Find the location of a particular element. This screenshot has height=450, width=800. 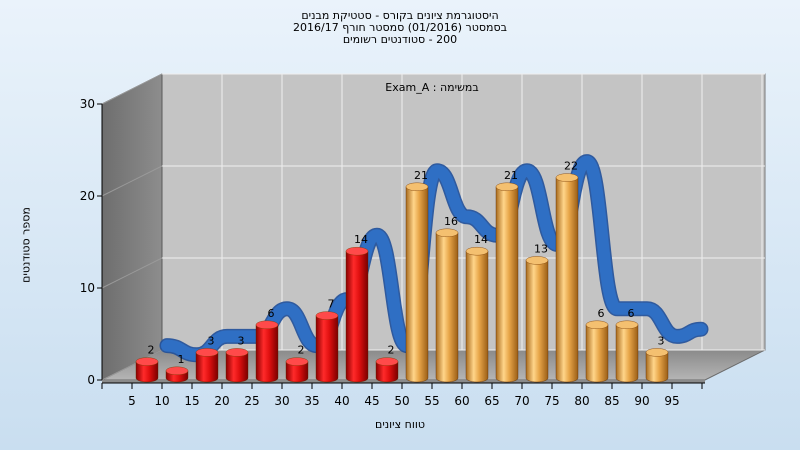

x-tick-label: 80 is located at coordinates (581, 401).